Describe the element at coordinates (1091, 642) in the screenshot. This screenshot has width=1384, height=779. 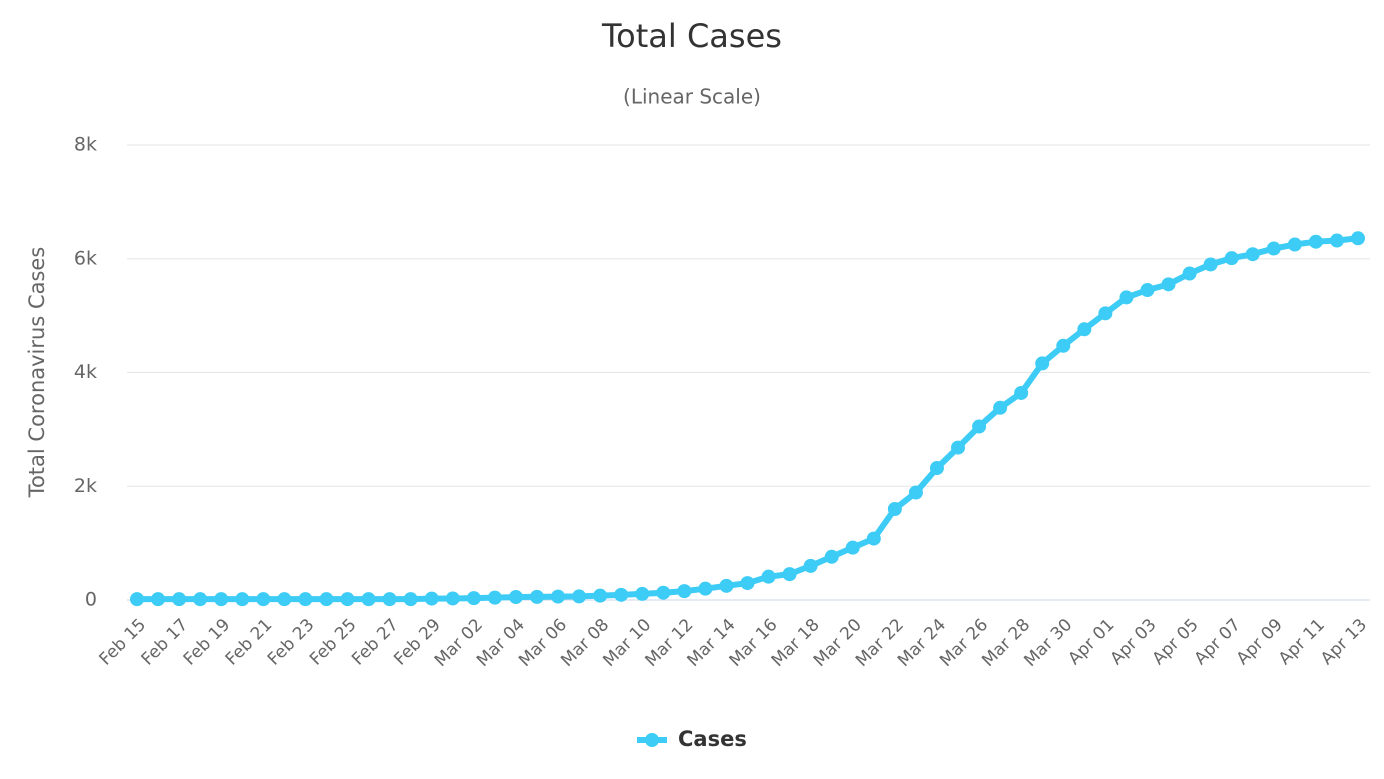
I see `x-tick-label: Apr 01` at that location.